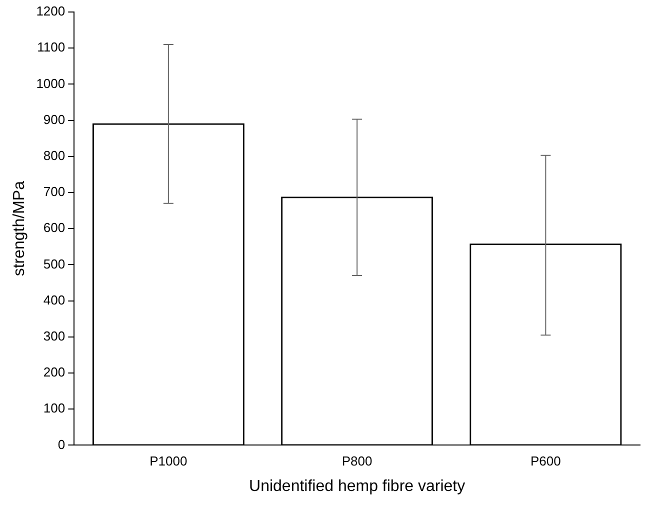 The image size is (662, 508). I want to click on y-tick-label: 300, so click(54, 336).